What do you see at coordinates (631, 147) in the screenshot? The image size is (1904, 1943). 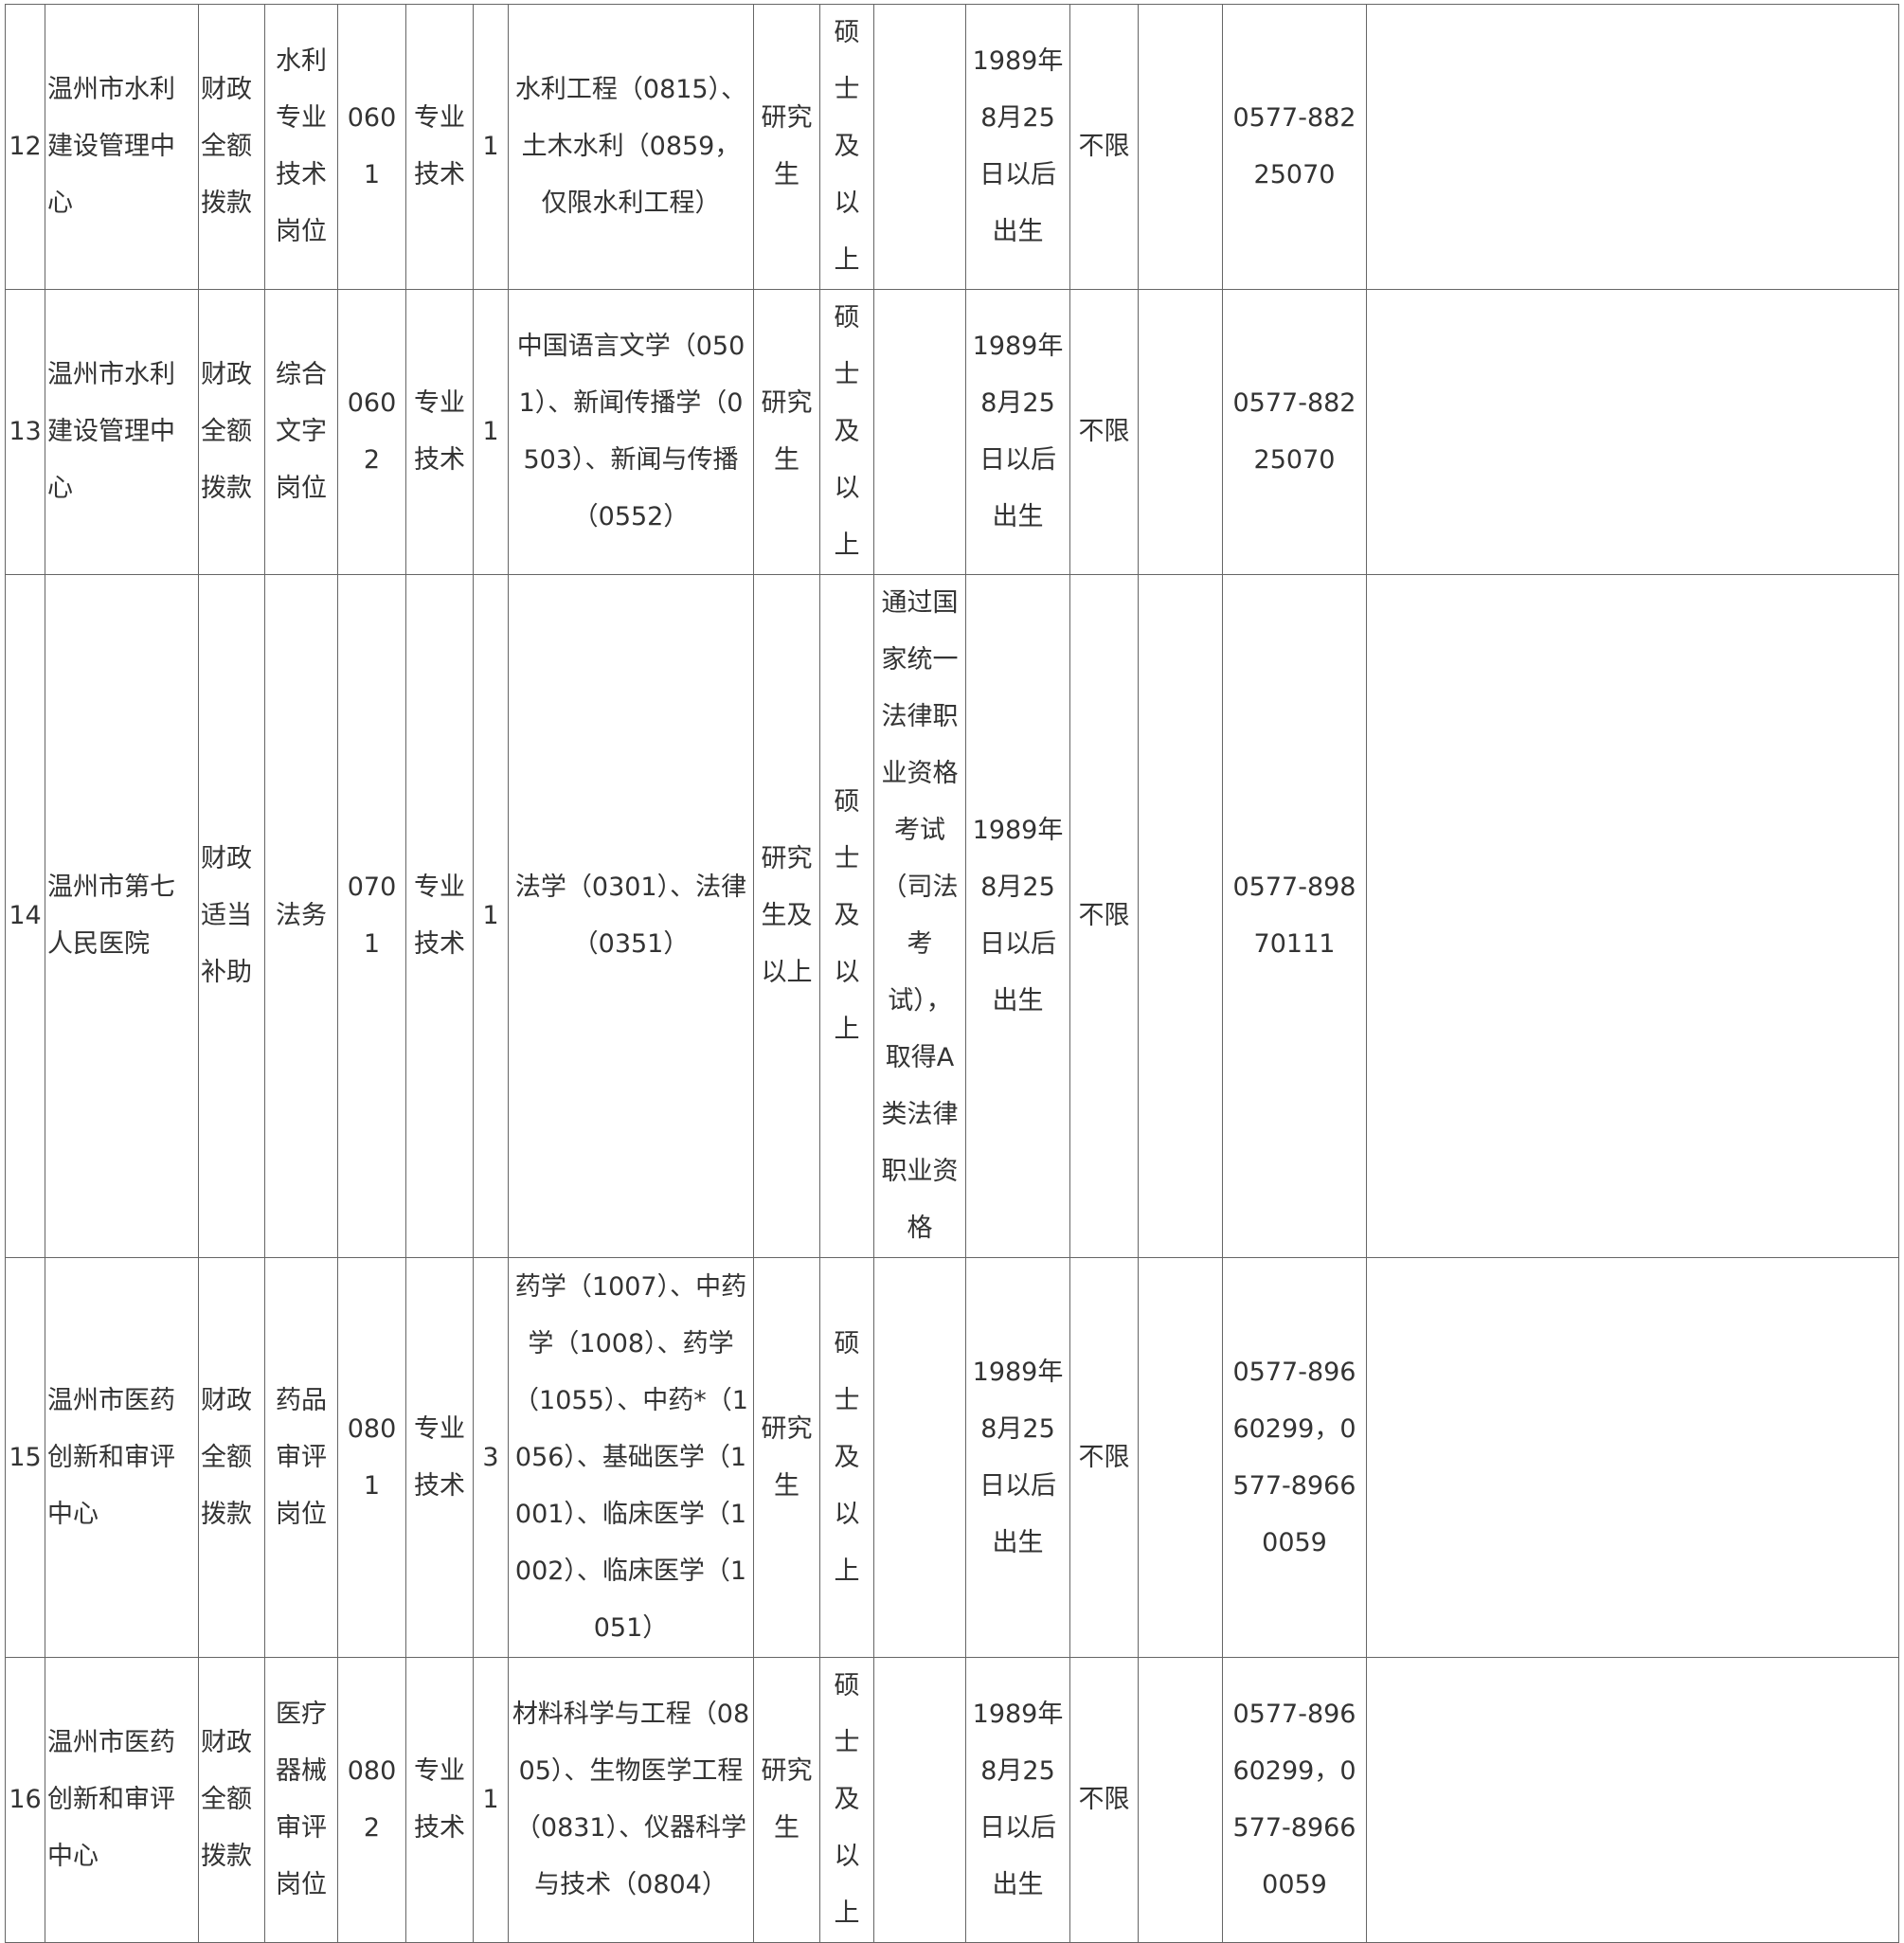 I see `cell-major: 水利工程（0815）、土木水利（0859，仅限水利工程）` at bounding box center [631, 147].